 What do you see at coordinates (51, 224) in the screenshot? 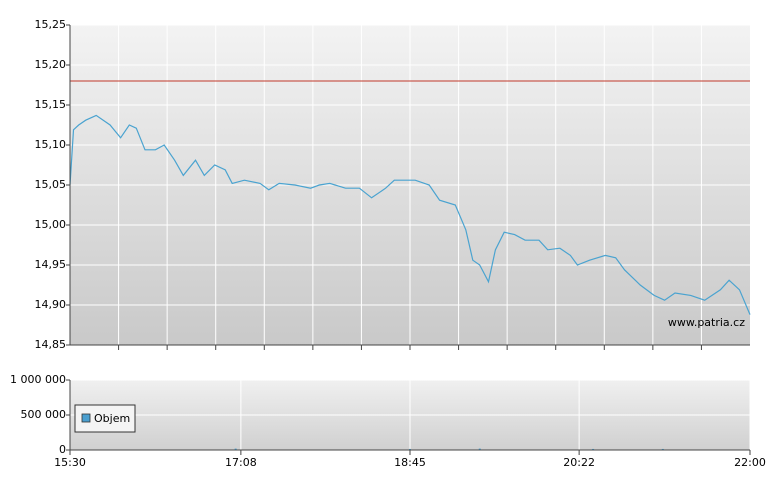
I see `y-tick-label: 15,00` at bounding box center [51, 224].